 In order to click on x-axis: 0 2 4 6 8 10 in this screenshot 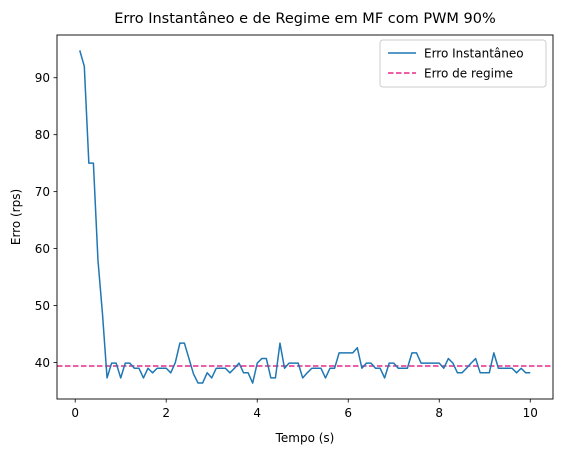, I will do `click(304, 409)`.